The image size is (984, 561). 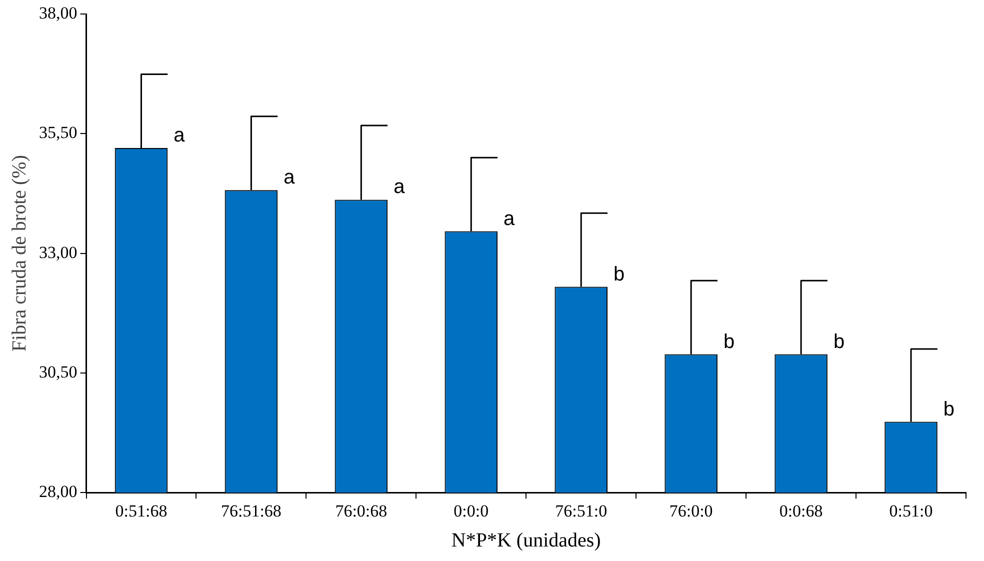 What do you see at coordinates (801, 510) in the screenshot?
I see `x-tick-label: 0:0:68` at bounding box center [801, 510].